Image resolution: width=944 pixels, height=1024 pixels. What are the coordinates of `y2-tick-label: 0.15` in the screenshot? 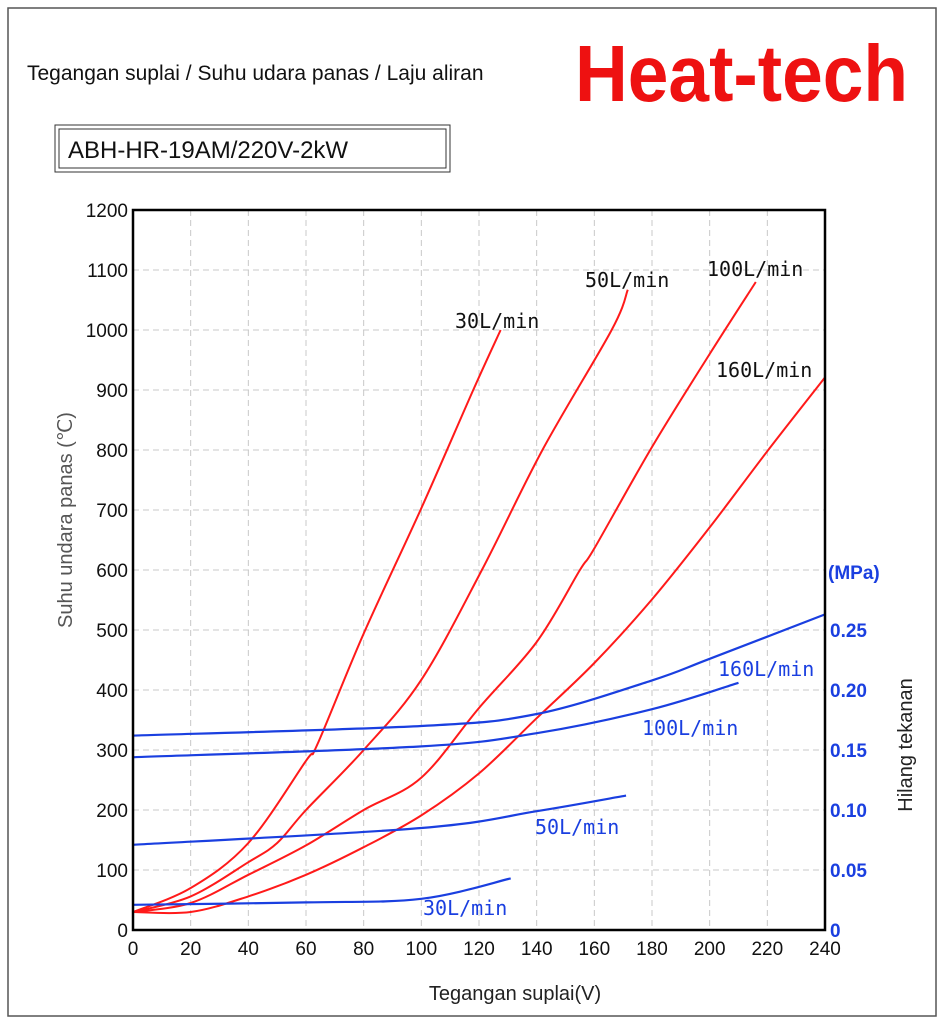 It's located at (848, 751).